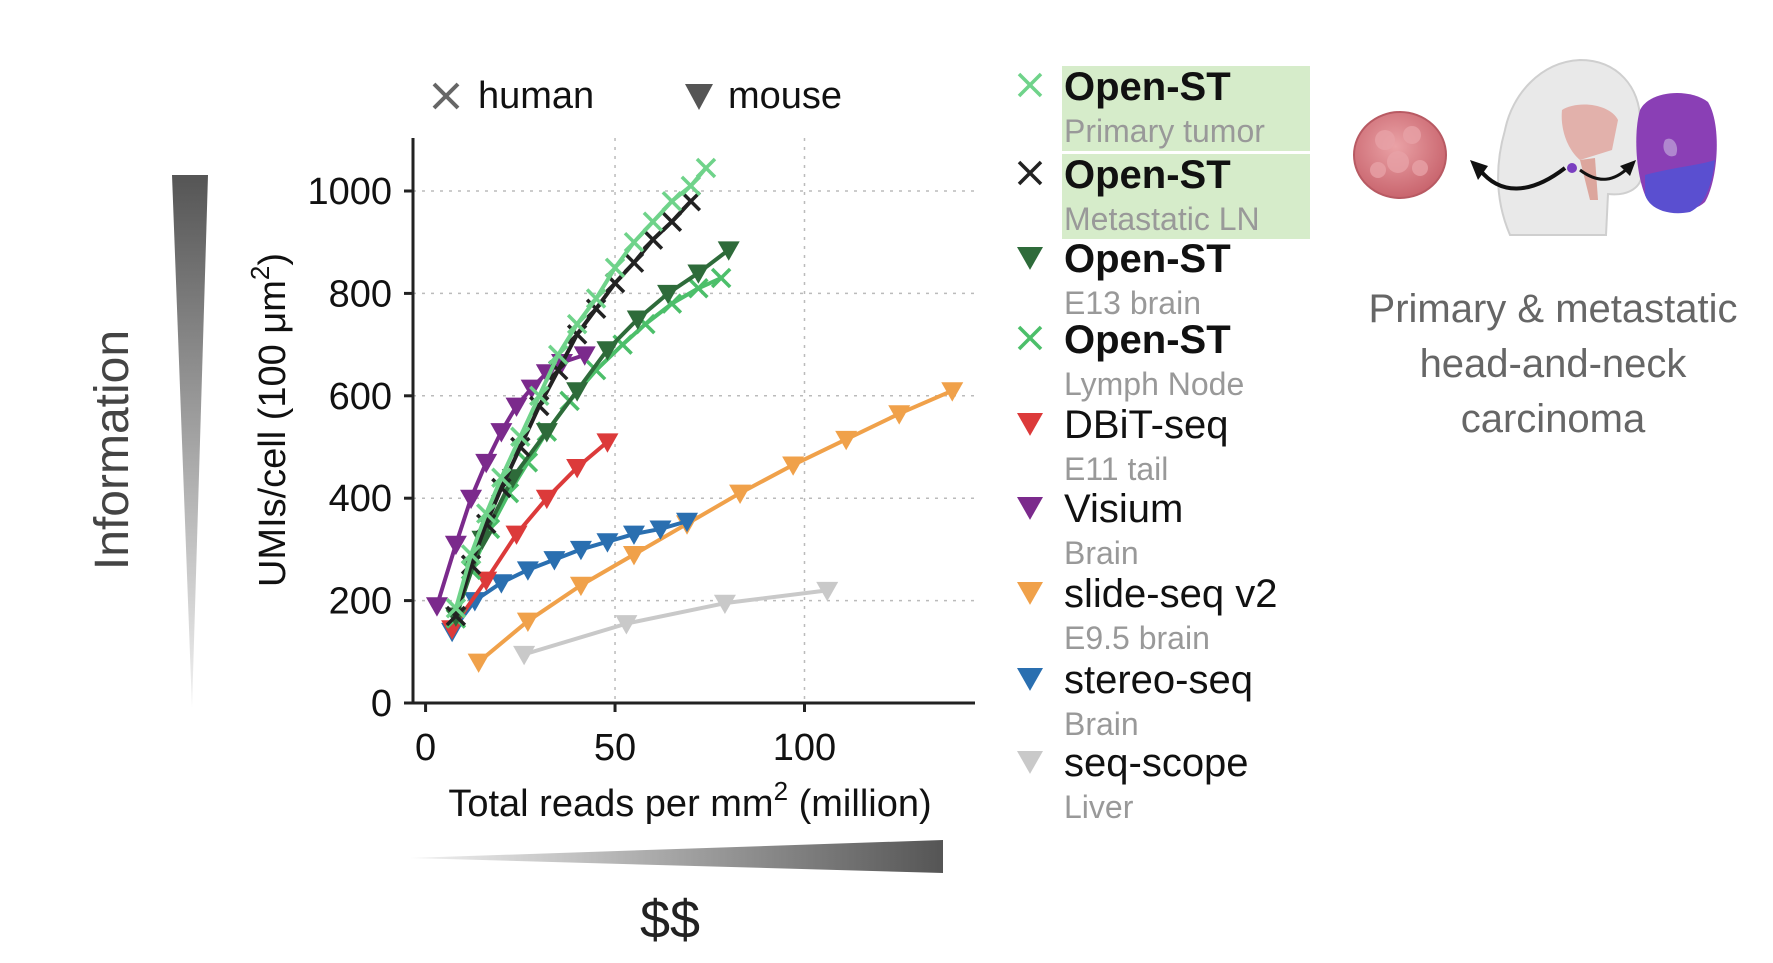 The width and height of the screenshot is (1773, 963). I want to click on legend-entry-6: Visium Brain, so click(1100, 529).